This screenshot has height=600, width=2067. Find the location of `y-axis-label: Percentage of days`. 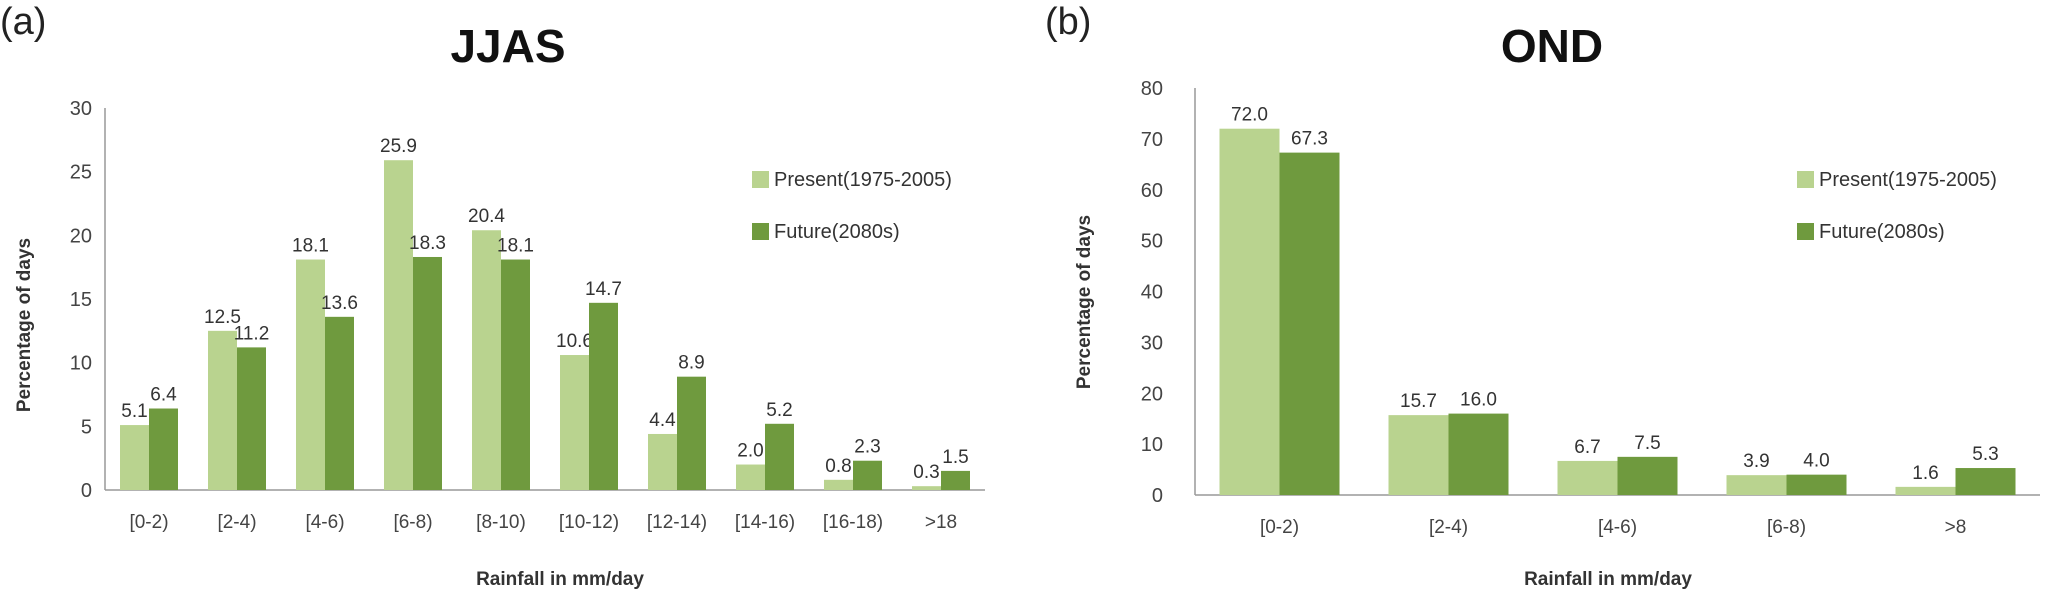

y-axis-label: Percentage of days is located at coordinates (1084, 302).